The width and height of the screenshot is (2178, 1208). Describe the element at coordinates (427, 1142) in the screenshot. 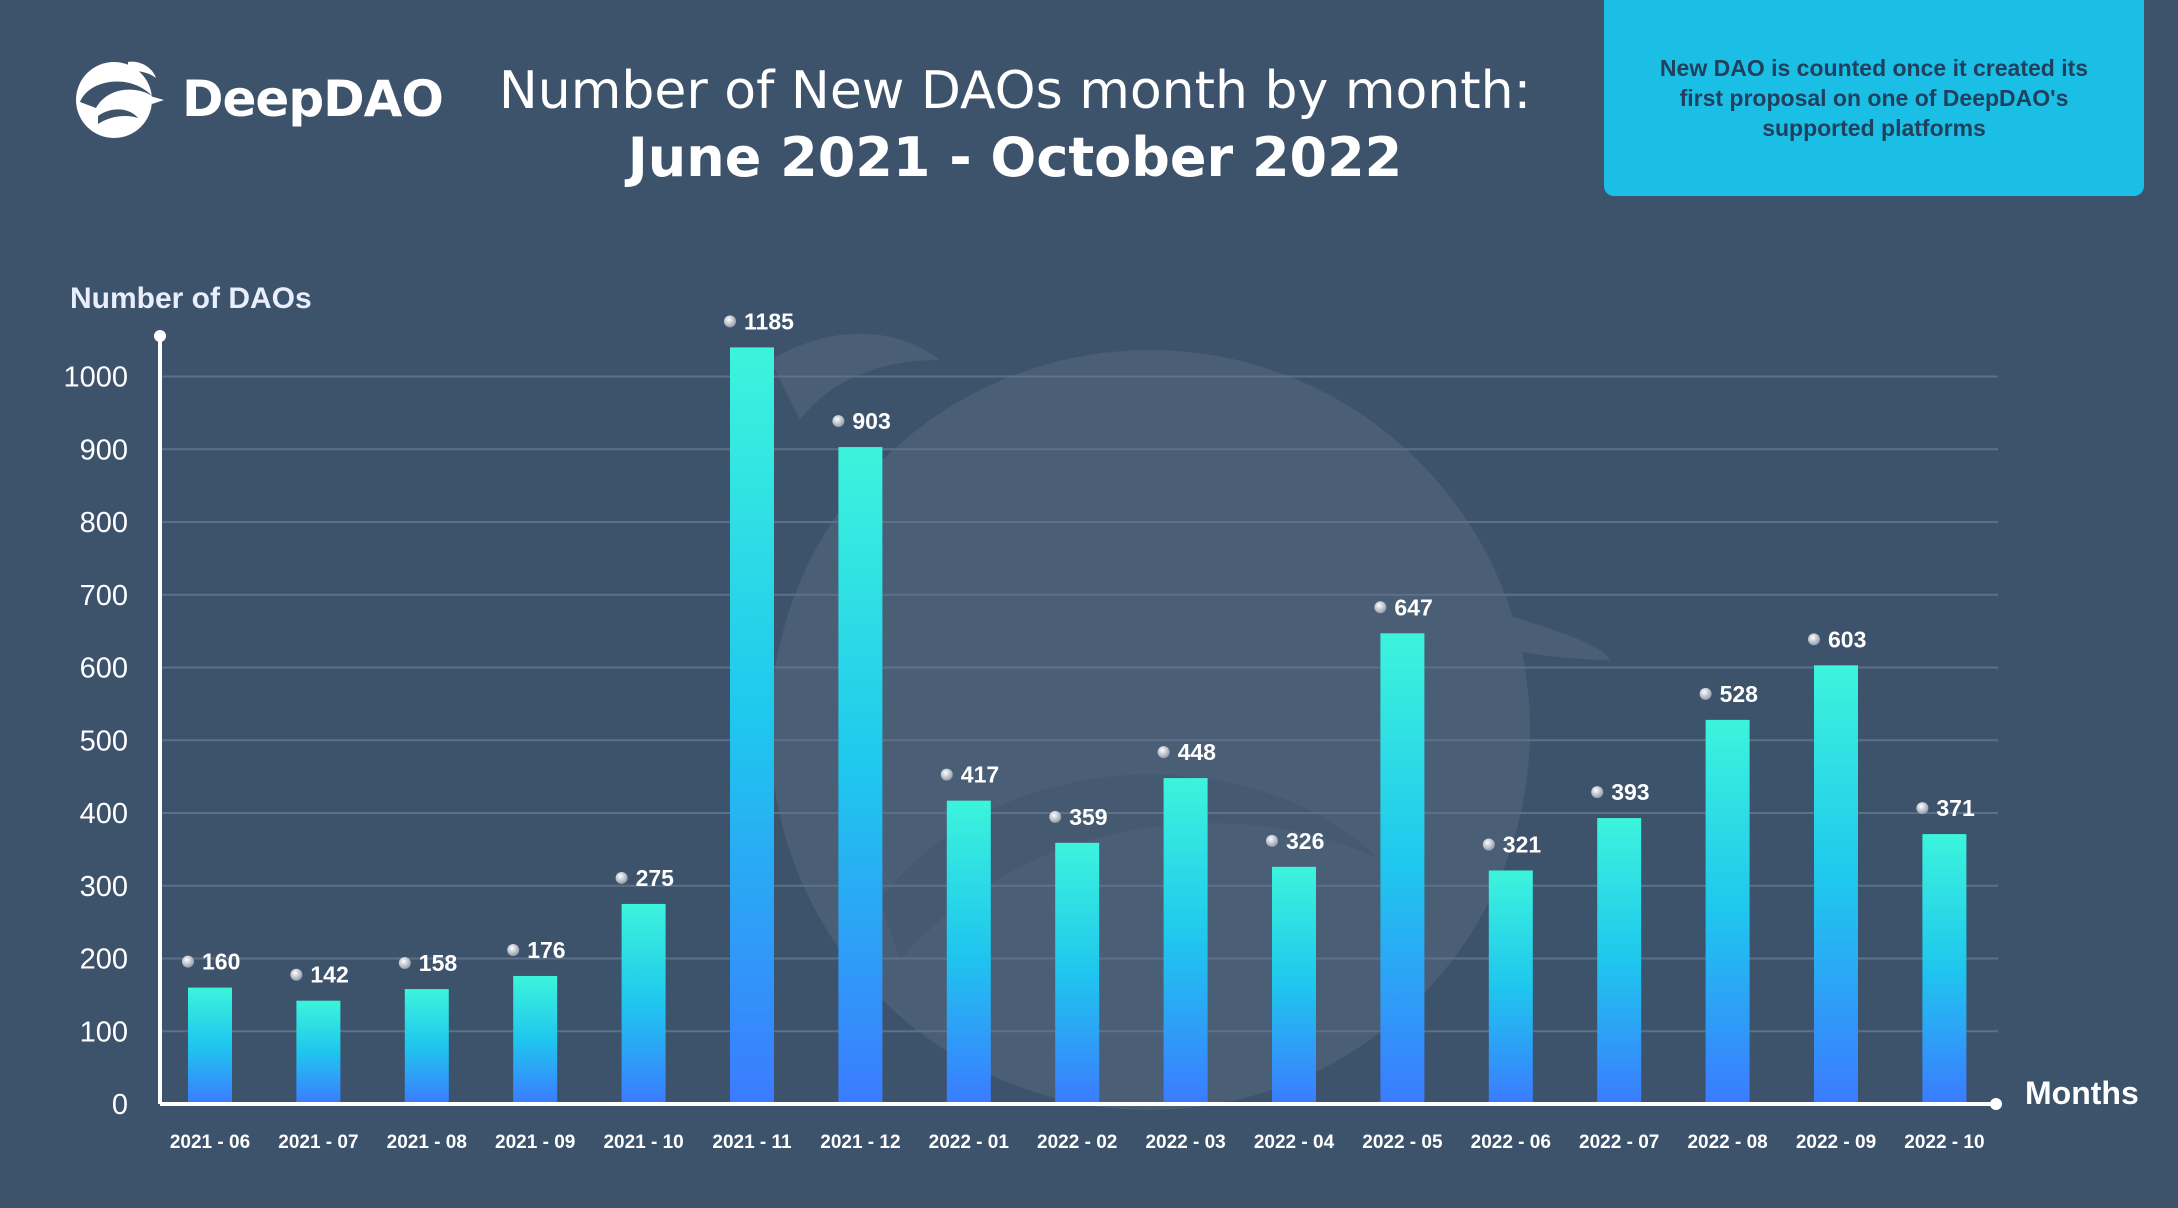

I see `x-tick-label: 2021 - 08` at that location.